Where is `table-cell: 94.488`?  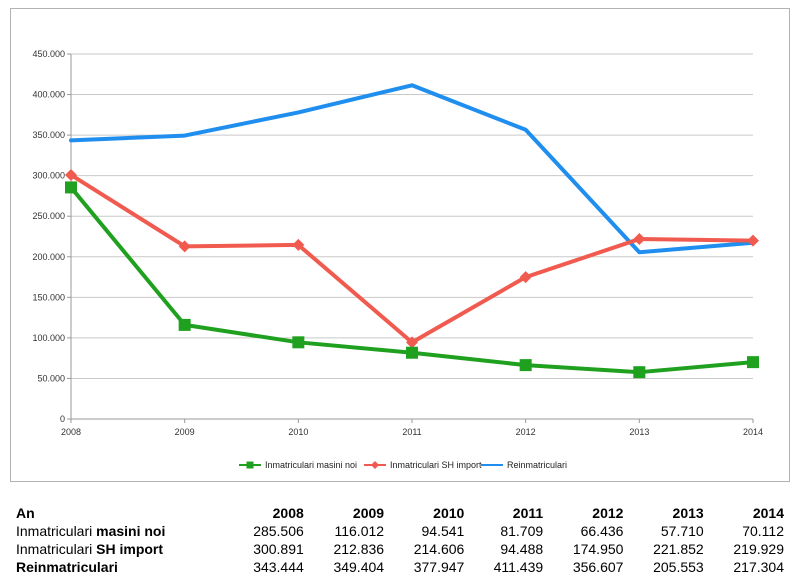
table-cell: 94.488 is located at coordinates (522, 549).